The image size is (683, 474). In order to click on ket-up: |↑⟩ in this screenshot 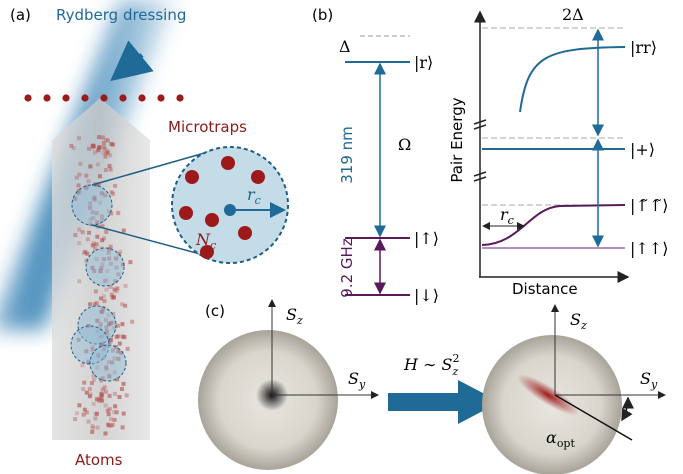, I will do `click(426, 238)`.